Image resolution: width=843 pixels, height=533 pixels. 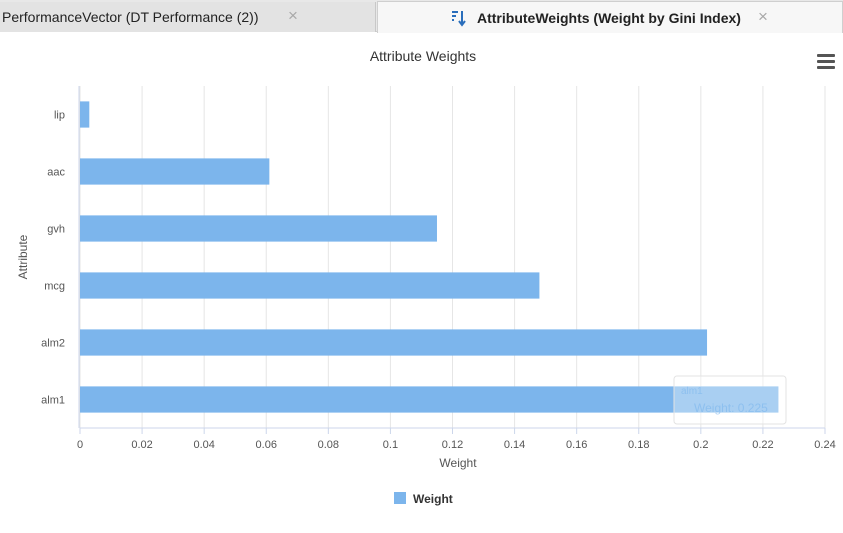 What do you see at coordinates (514, 445) in the screenshot?
I see `x-tick-label: 0.14` at bounding box center [514, 445].